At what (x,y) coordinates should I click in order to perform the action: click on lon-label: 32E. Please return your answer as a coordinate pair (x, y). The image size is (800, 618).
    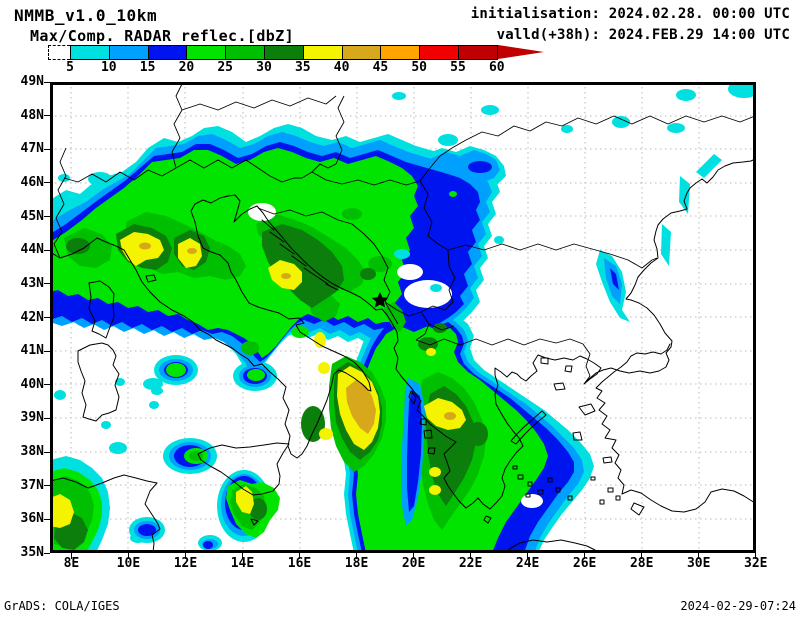
    Looking at the image, I should click on (756, 563).